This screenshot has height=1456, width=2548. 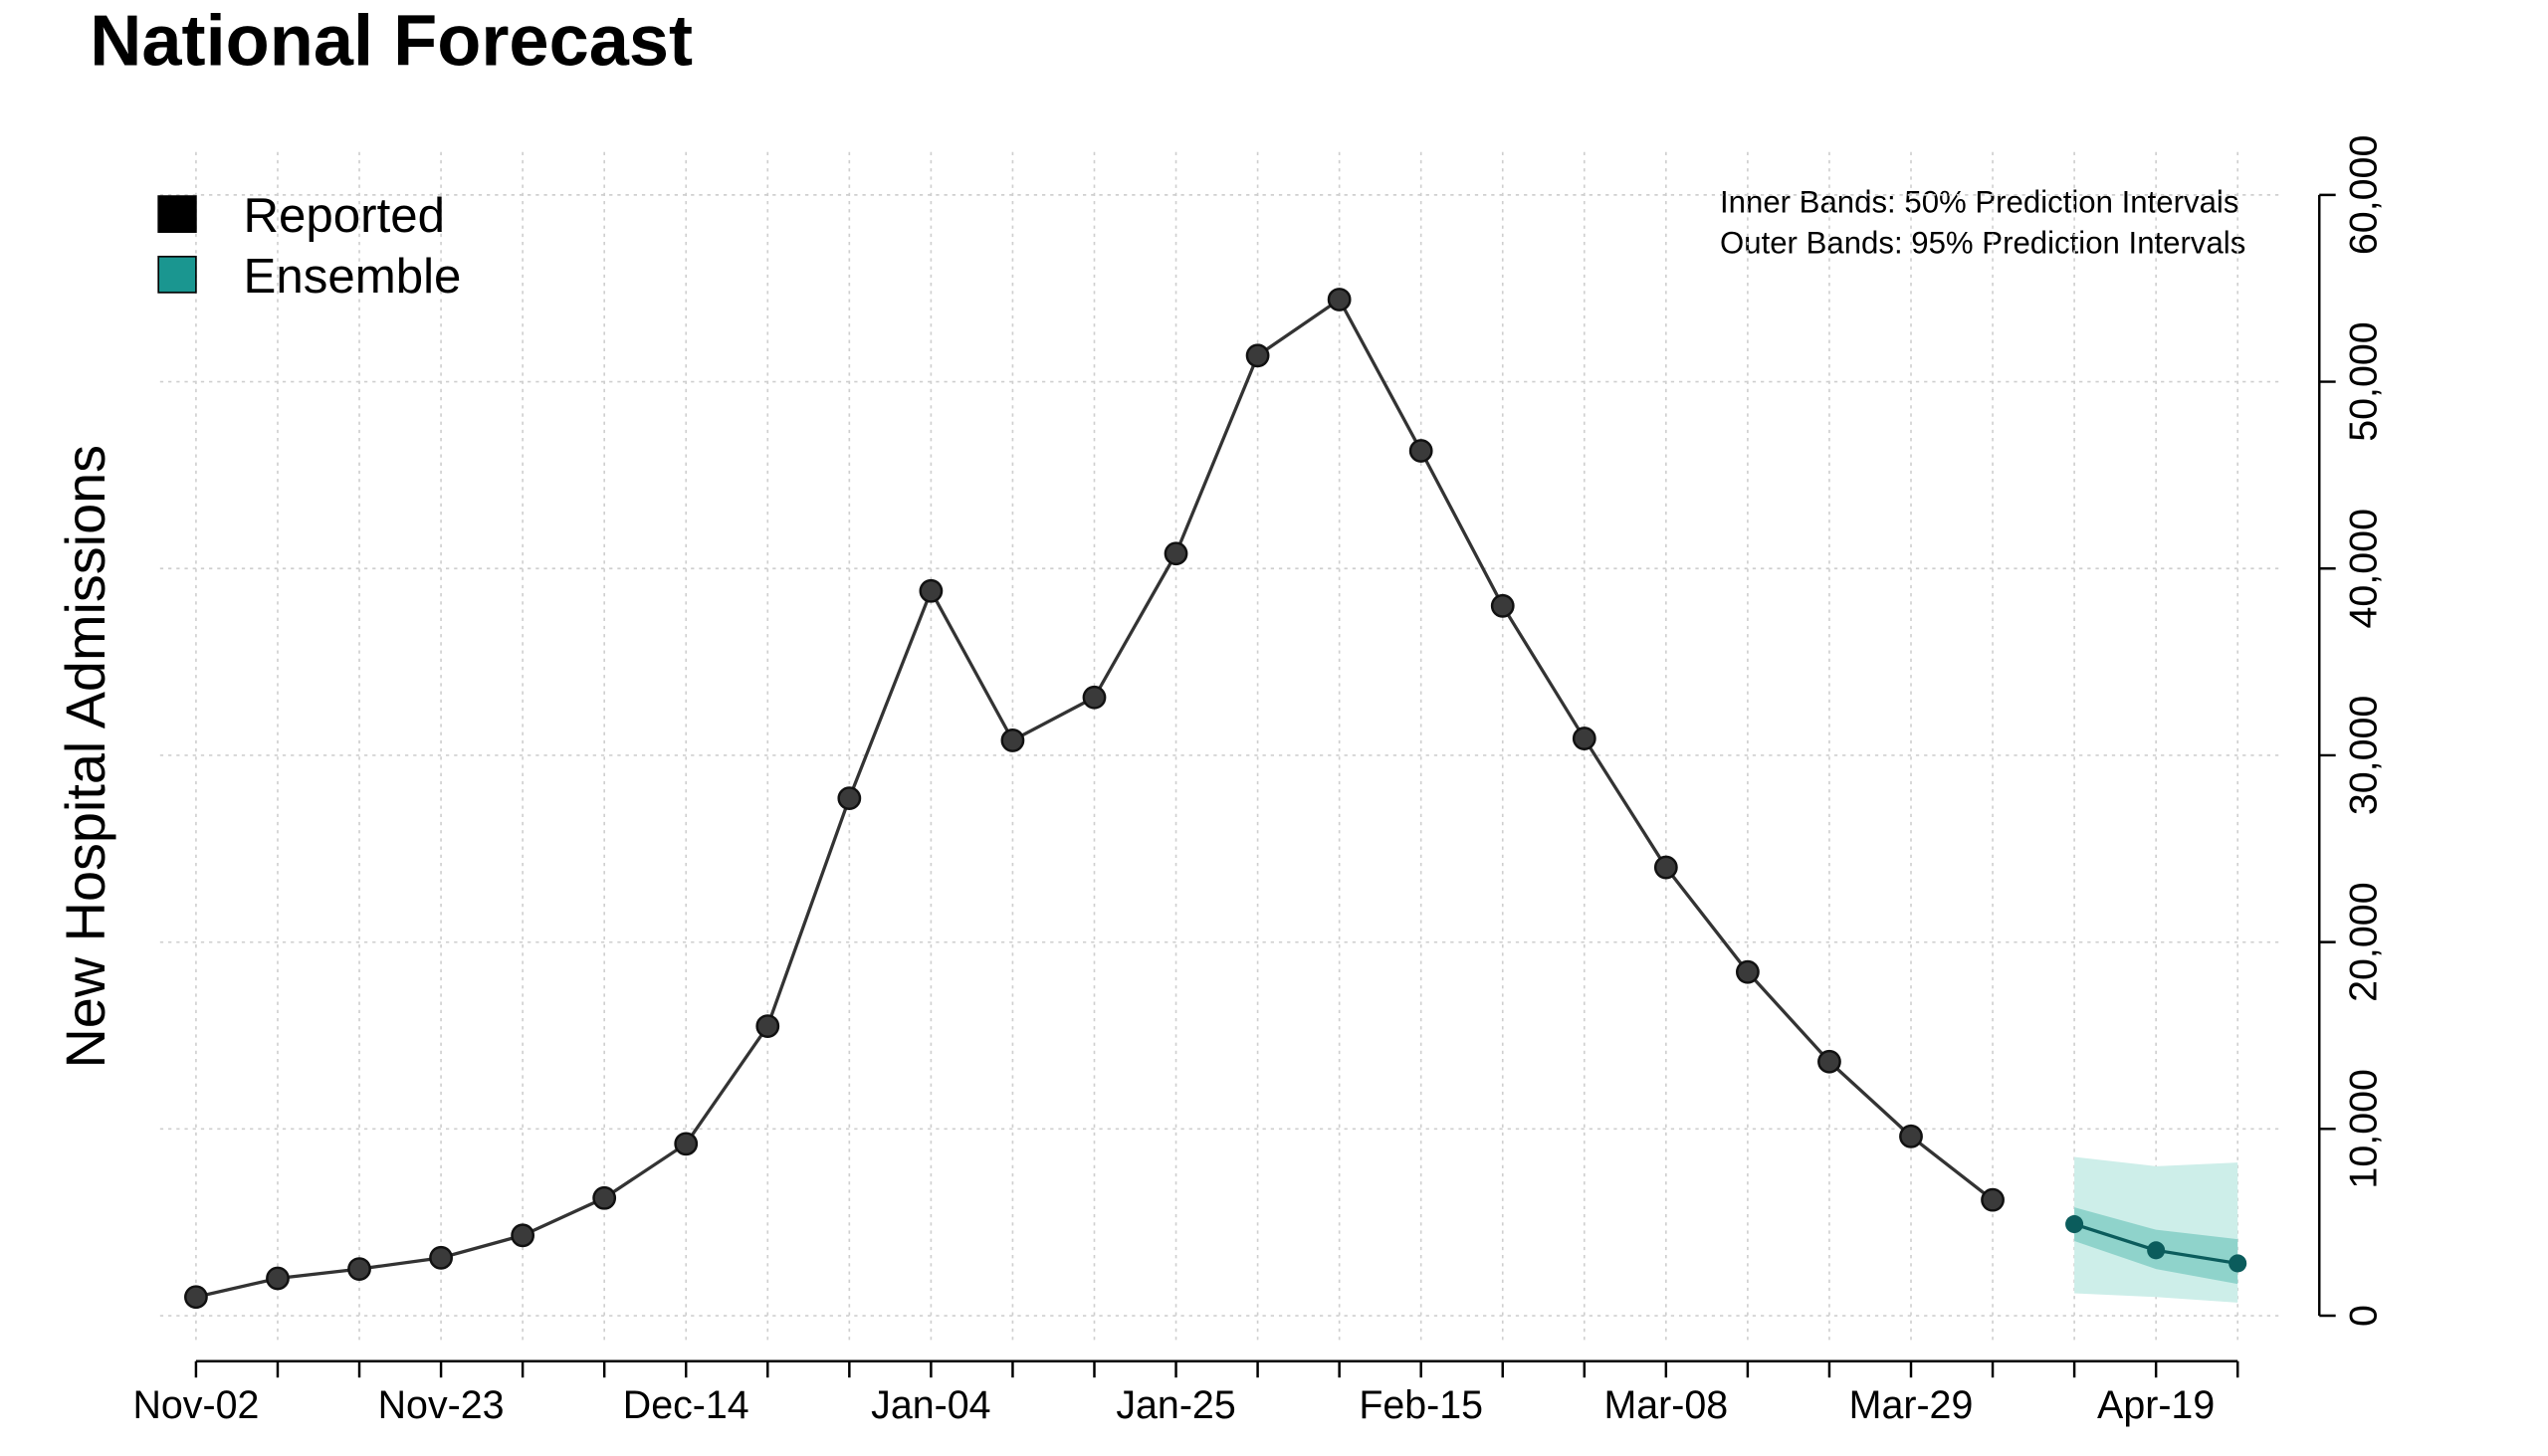 What do you see at coordinates (1979, 201) in the screenshot?
I see `annotation: Inner Bands: 50% Prediction Intervals` at bounding box center [1979, 201].